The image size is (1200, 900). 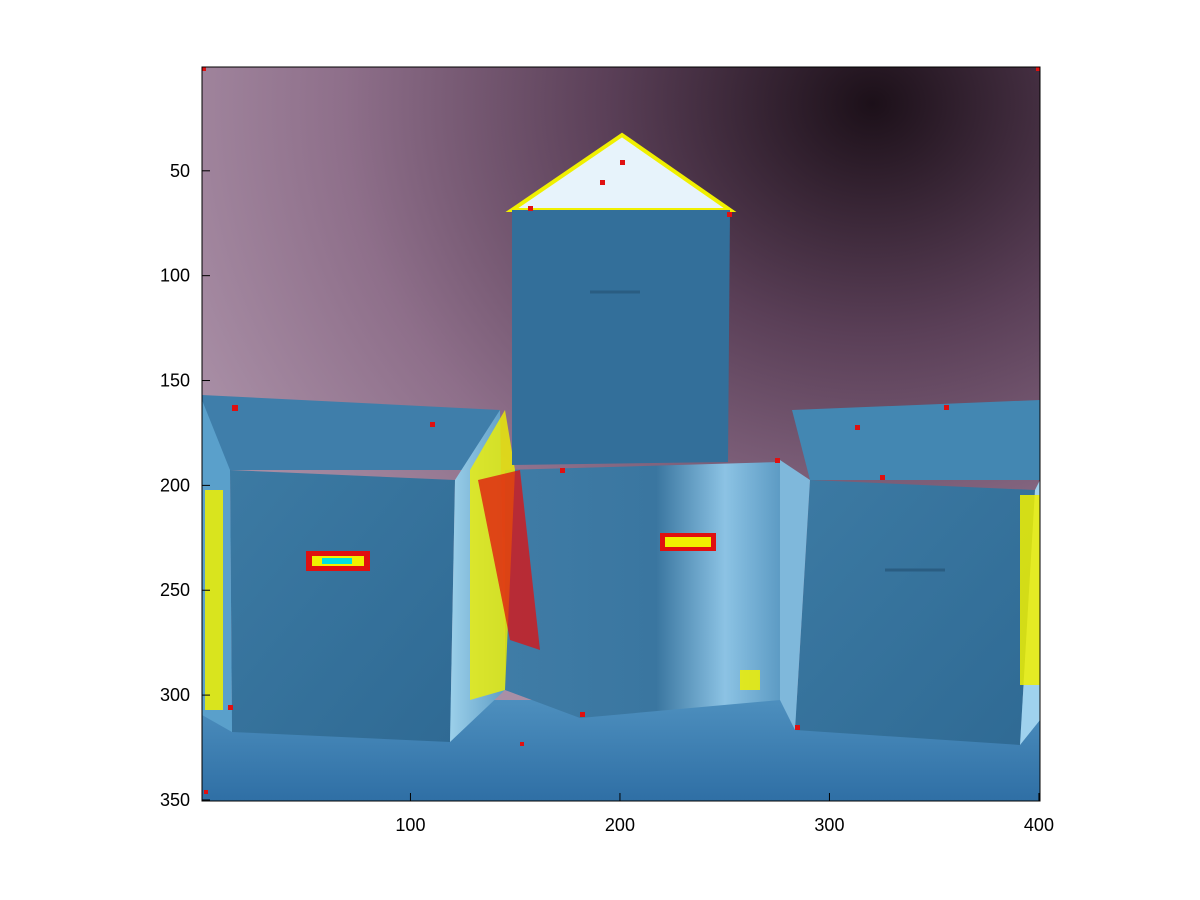 I want to click on y-tick-label: 300, so click(x=175, y=695).